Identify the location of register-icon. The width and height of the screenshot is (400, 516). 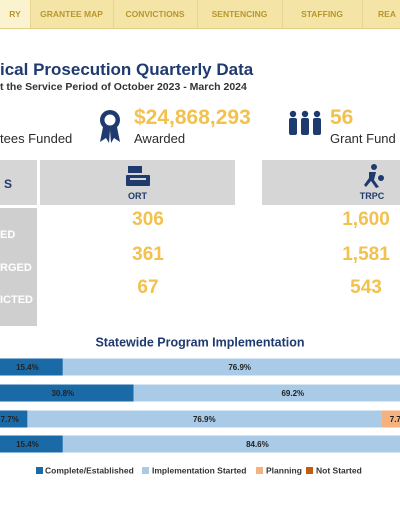
(138, 176).